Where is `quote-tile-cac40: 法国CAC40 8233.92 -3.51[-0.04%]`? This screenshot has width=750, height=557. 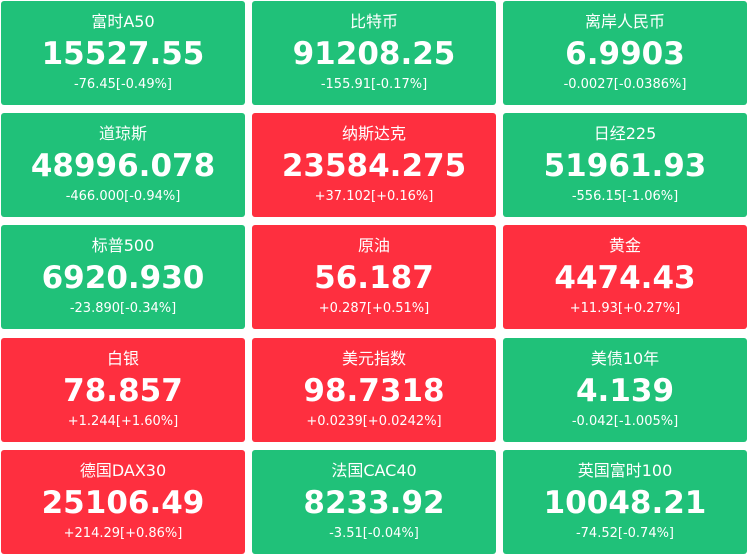
quote-tile-cac40: 法国CAC40 8233.92 -3.51[-0.04%] is located at coordinates (374, 502).